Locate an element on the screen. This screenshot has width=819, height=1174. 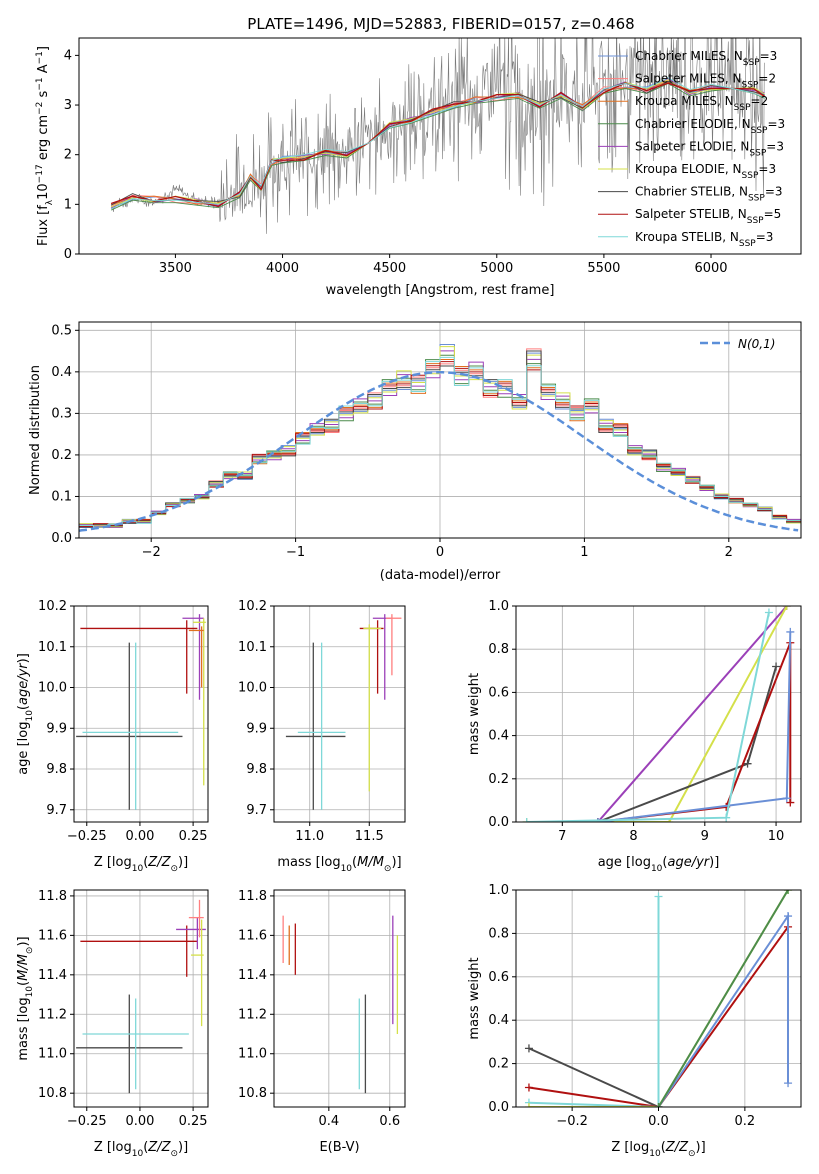
x-axis-label: mass [log10(M/M⊙)] is located at coordinates (339, 864).